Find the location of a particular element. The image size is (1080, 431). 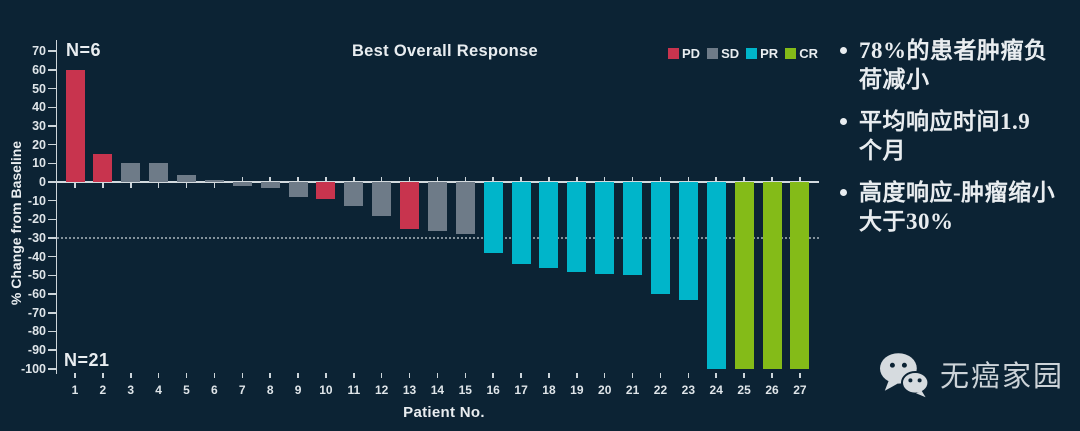

legend-swatch-pr is located at coordinates (752, 53).